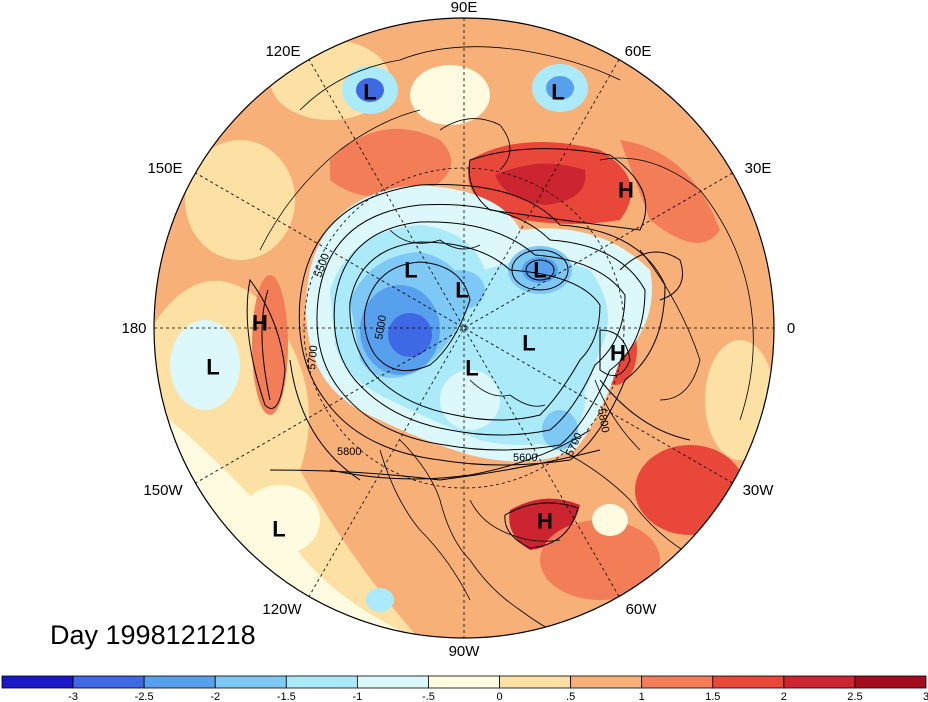  What do you see at coordinates (164, 168) in the screenshot?
I see `lon-label-150e: 150E` at bounding box center [164, 168].